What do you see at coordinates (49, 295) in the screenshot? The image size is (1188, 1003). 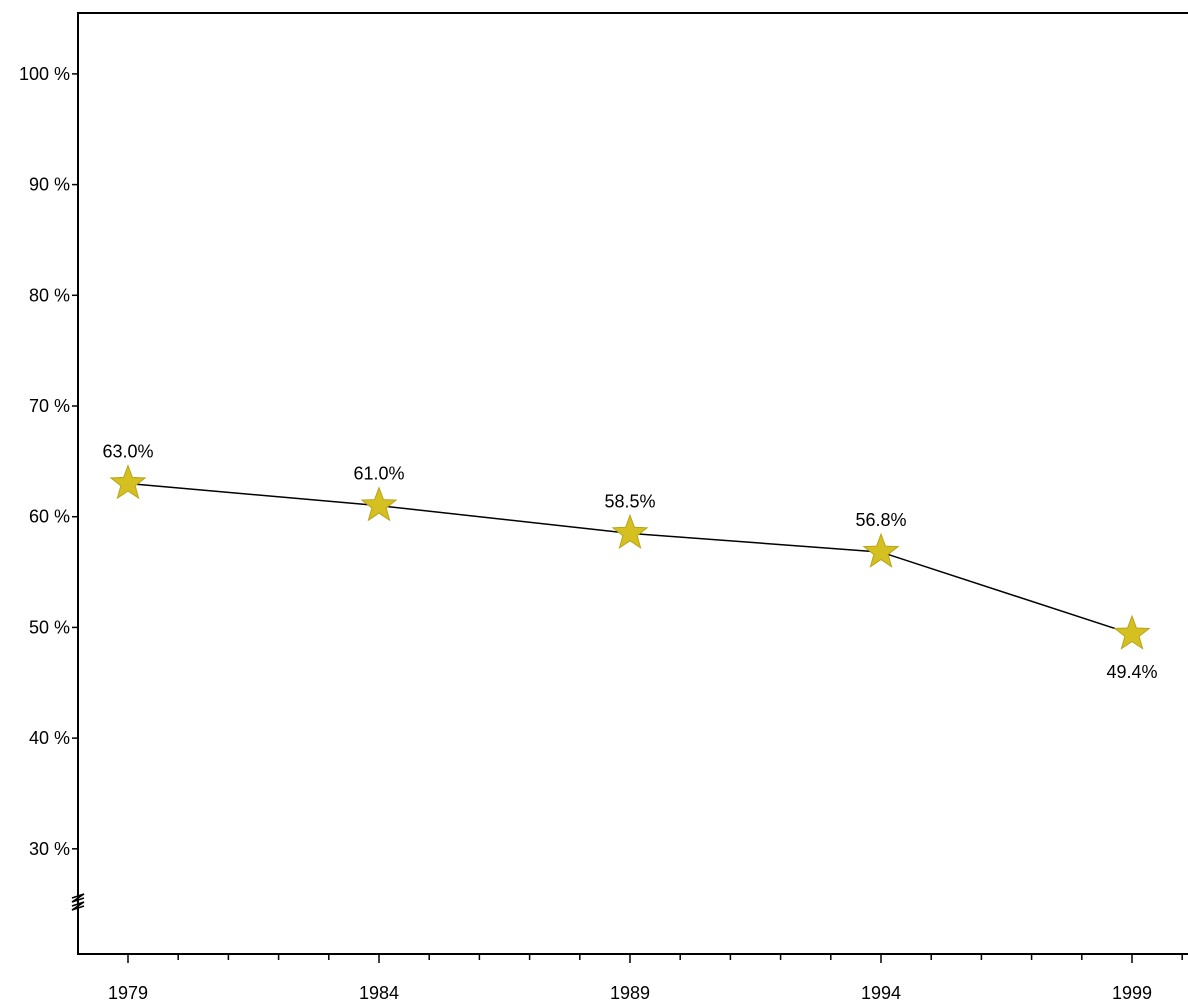 I see `y-tick-label: 80 %` at bounding box center [49, 295].